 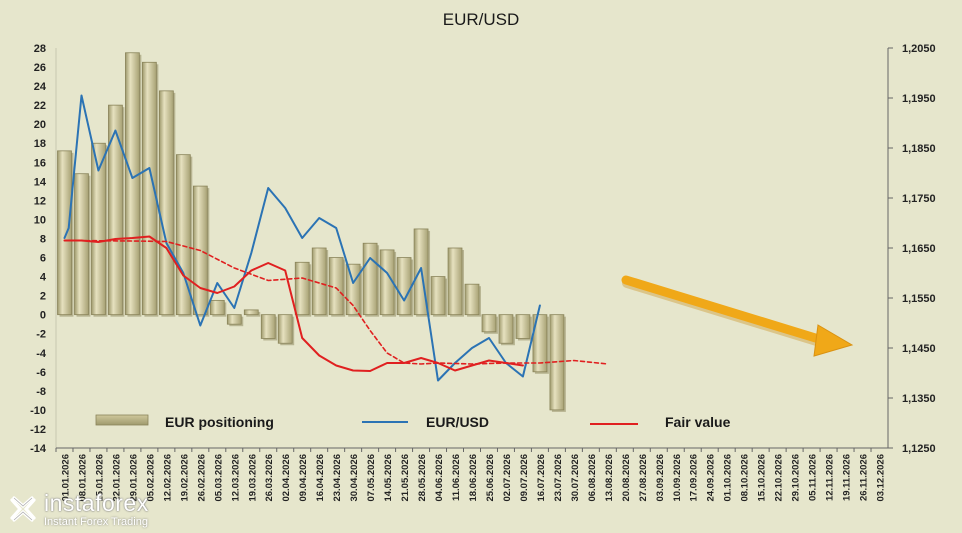 I want to click on x-tick-label: 09.07.2026, so click(x=524, y=478).